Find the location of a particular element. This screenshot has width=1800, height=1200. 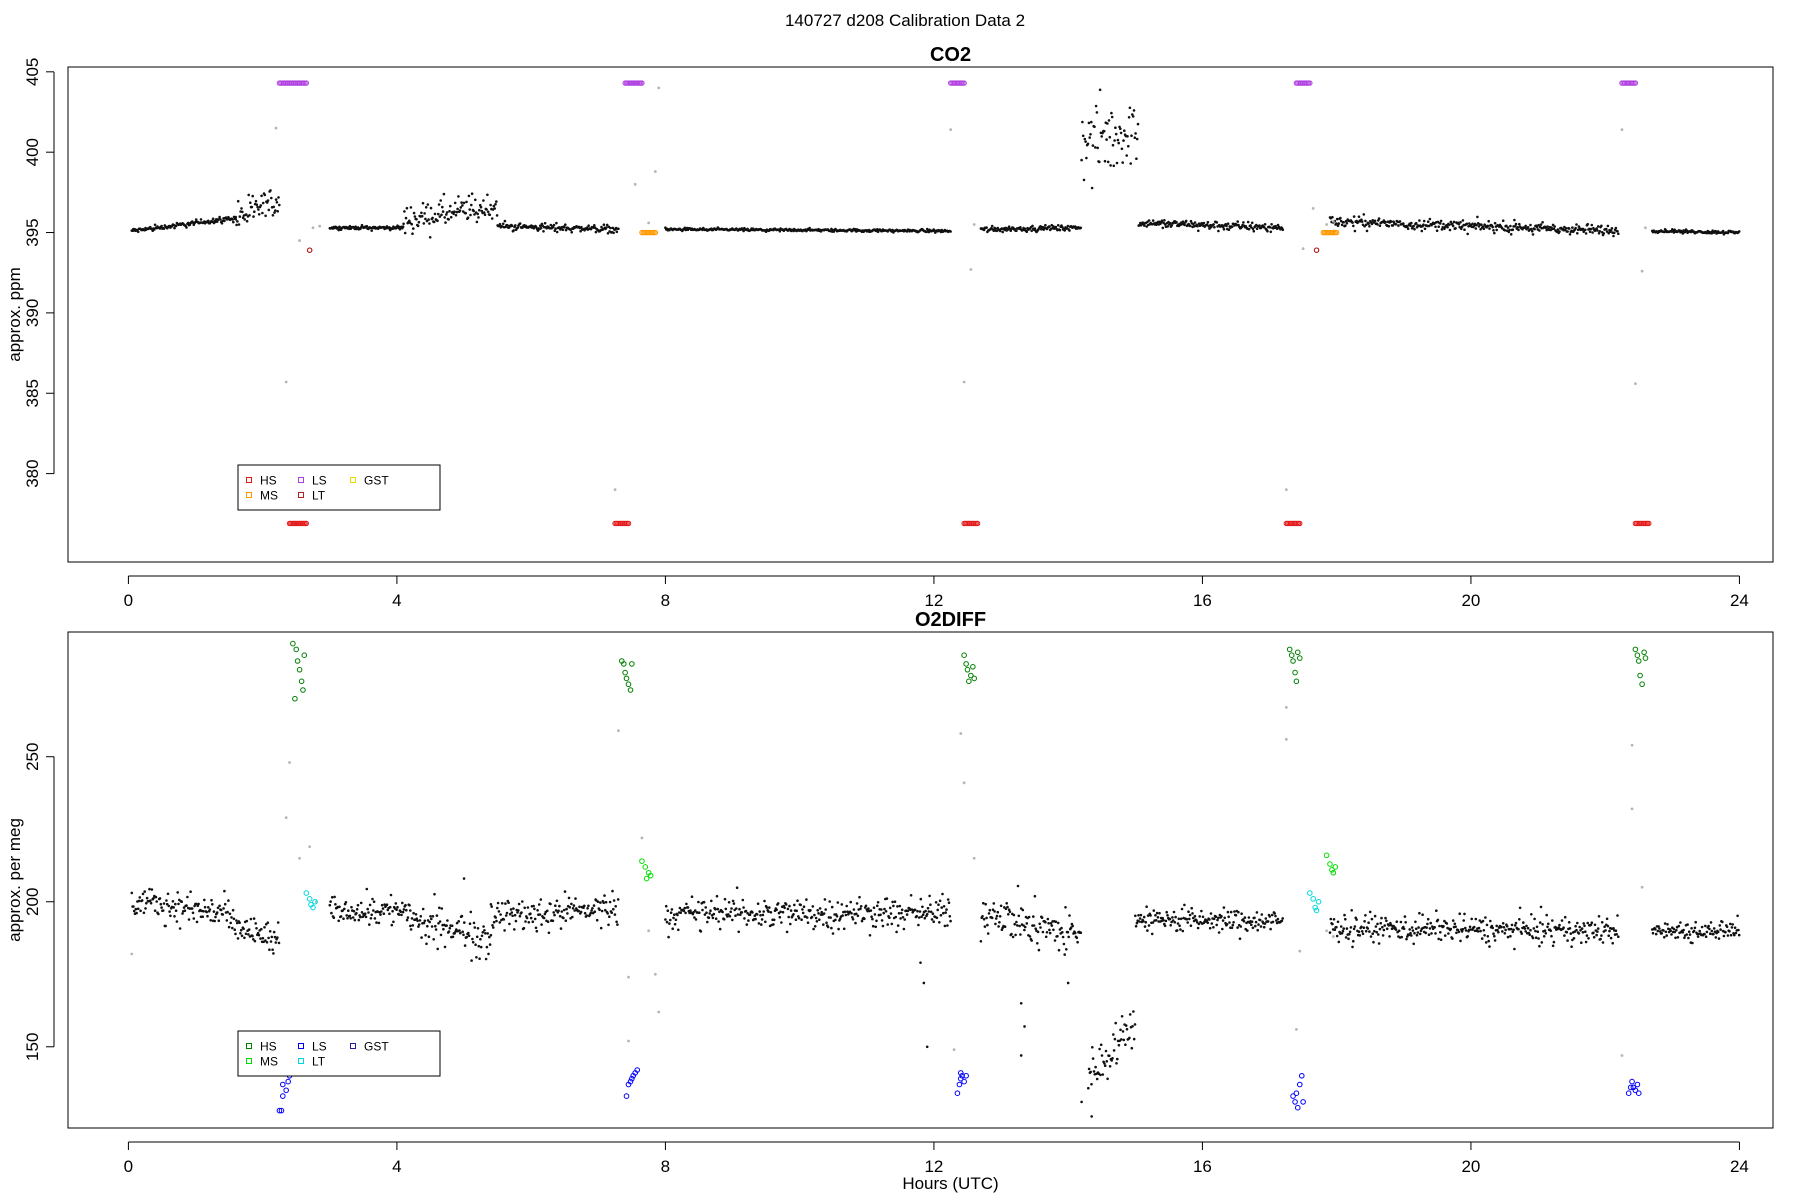

cal-point-hs is located at coordinates (974, 678).